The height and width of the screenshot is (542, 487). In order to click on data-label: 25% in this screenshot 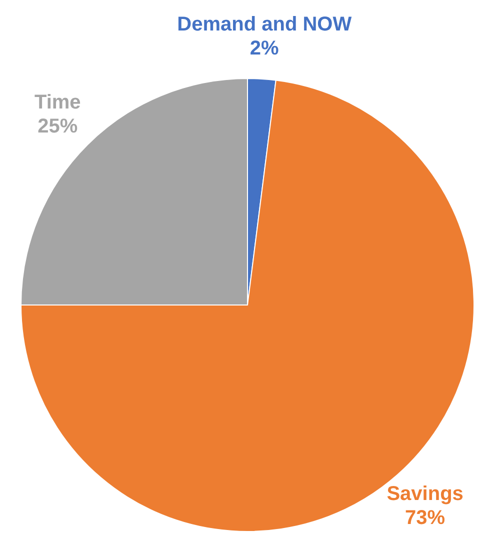, I will do `click(58, 127)`.